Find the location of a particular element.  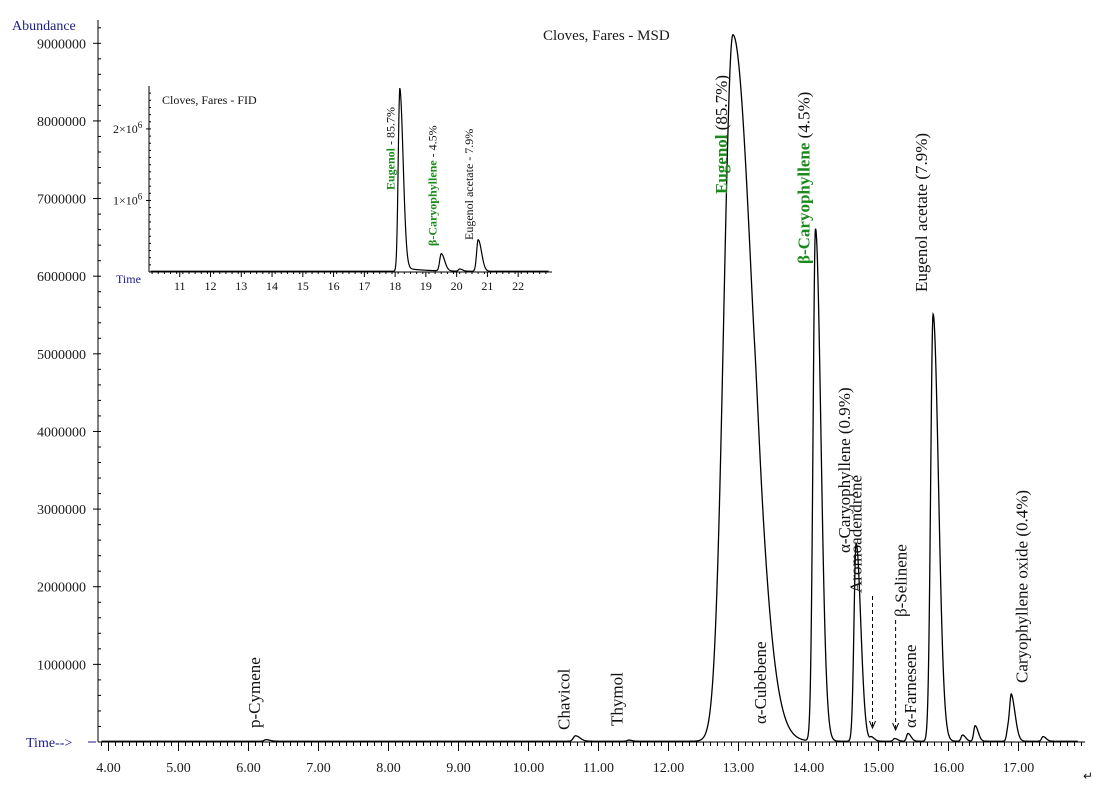

main-peak-label: Eugenol acetate (7.9%) is located at coordinates (921, 212).